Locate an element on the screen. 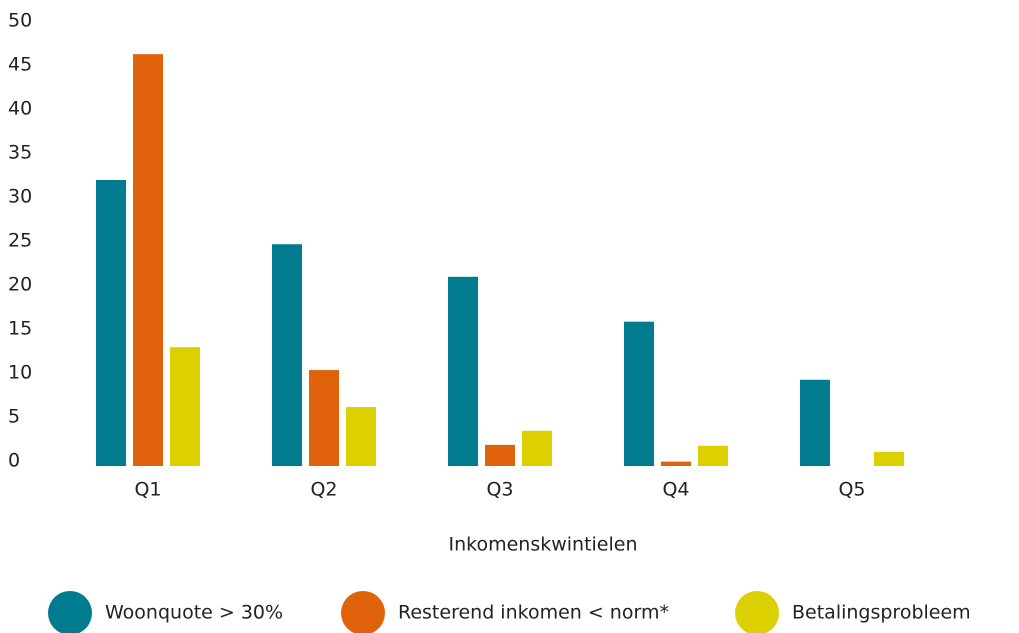  x-tick-label: Q1 is located at coordinates (147, 490).